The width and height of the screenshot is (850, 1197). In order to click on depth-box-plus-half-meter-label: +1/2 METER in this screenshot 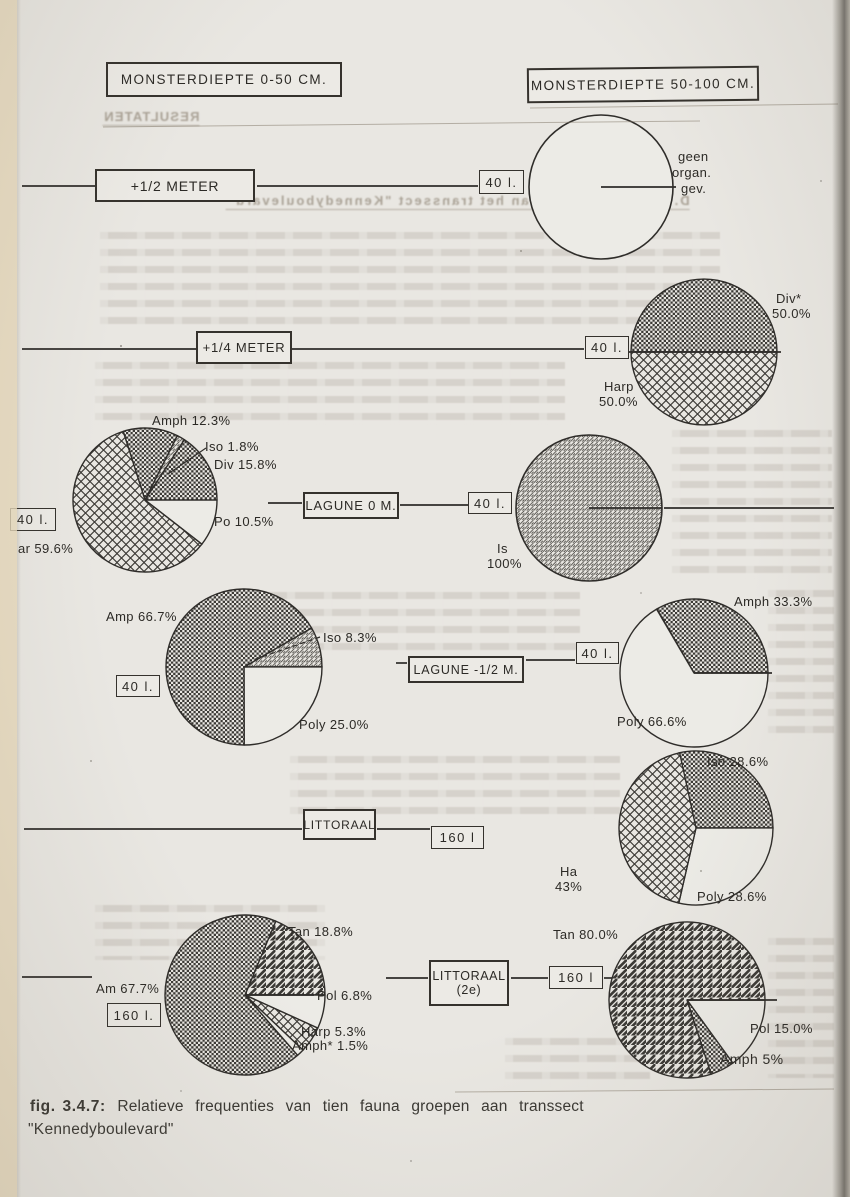, I will do `click(175, 185)`.